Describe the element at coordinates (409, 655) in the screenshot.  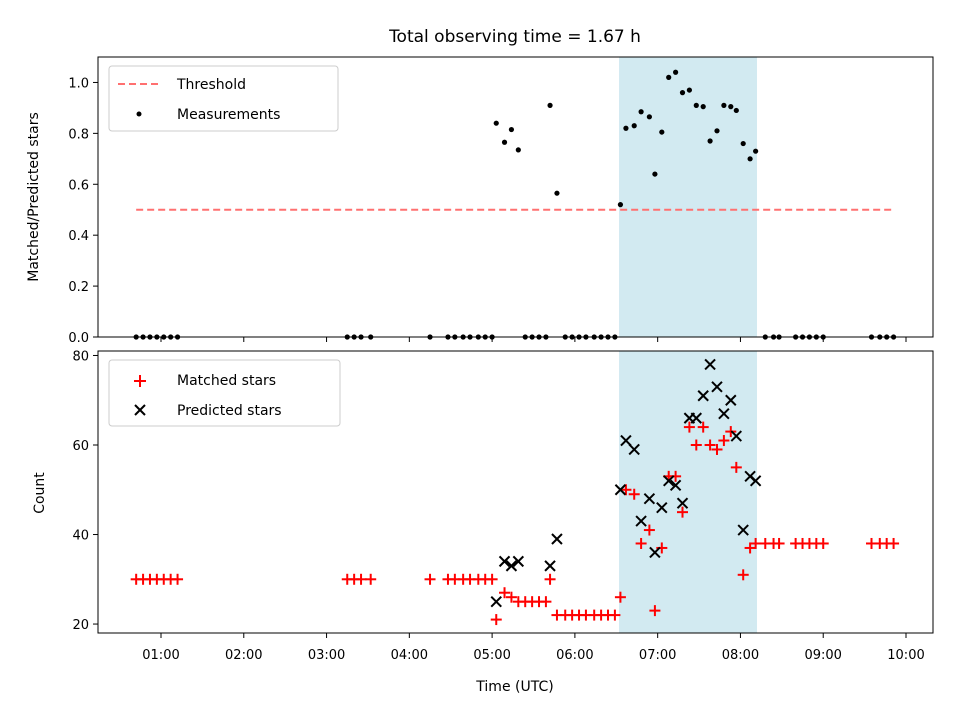
I see `x-tick-label: 04:00` at that location.